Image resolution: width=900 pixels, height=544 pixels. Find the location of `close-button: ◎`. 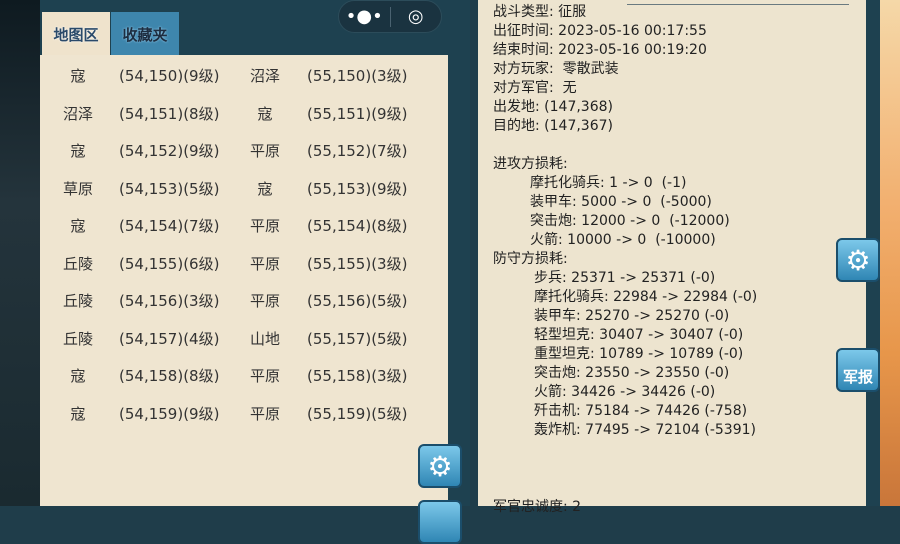

close-button: ◎ is located at coordinates (415, 16).